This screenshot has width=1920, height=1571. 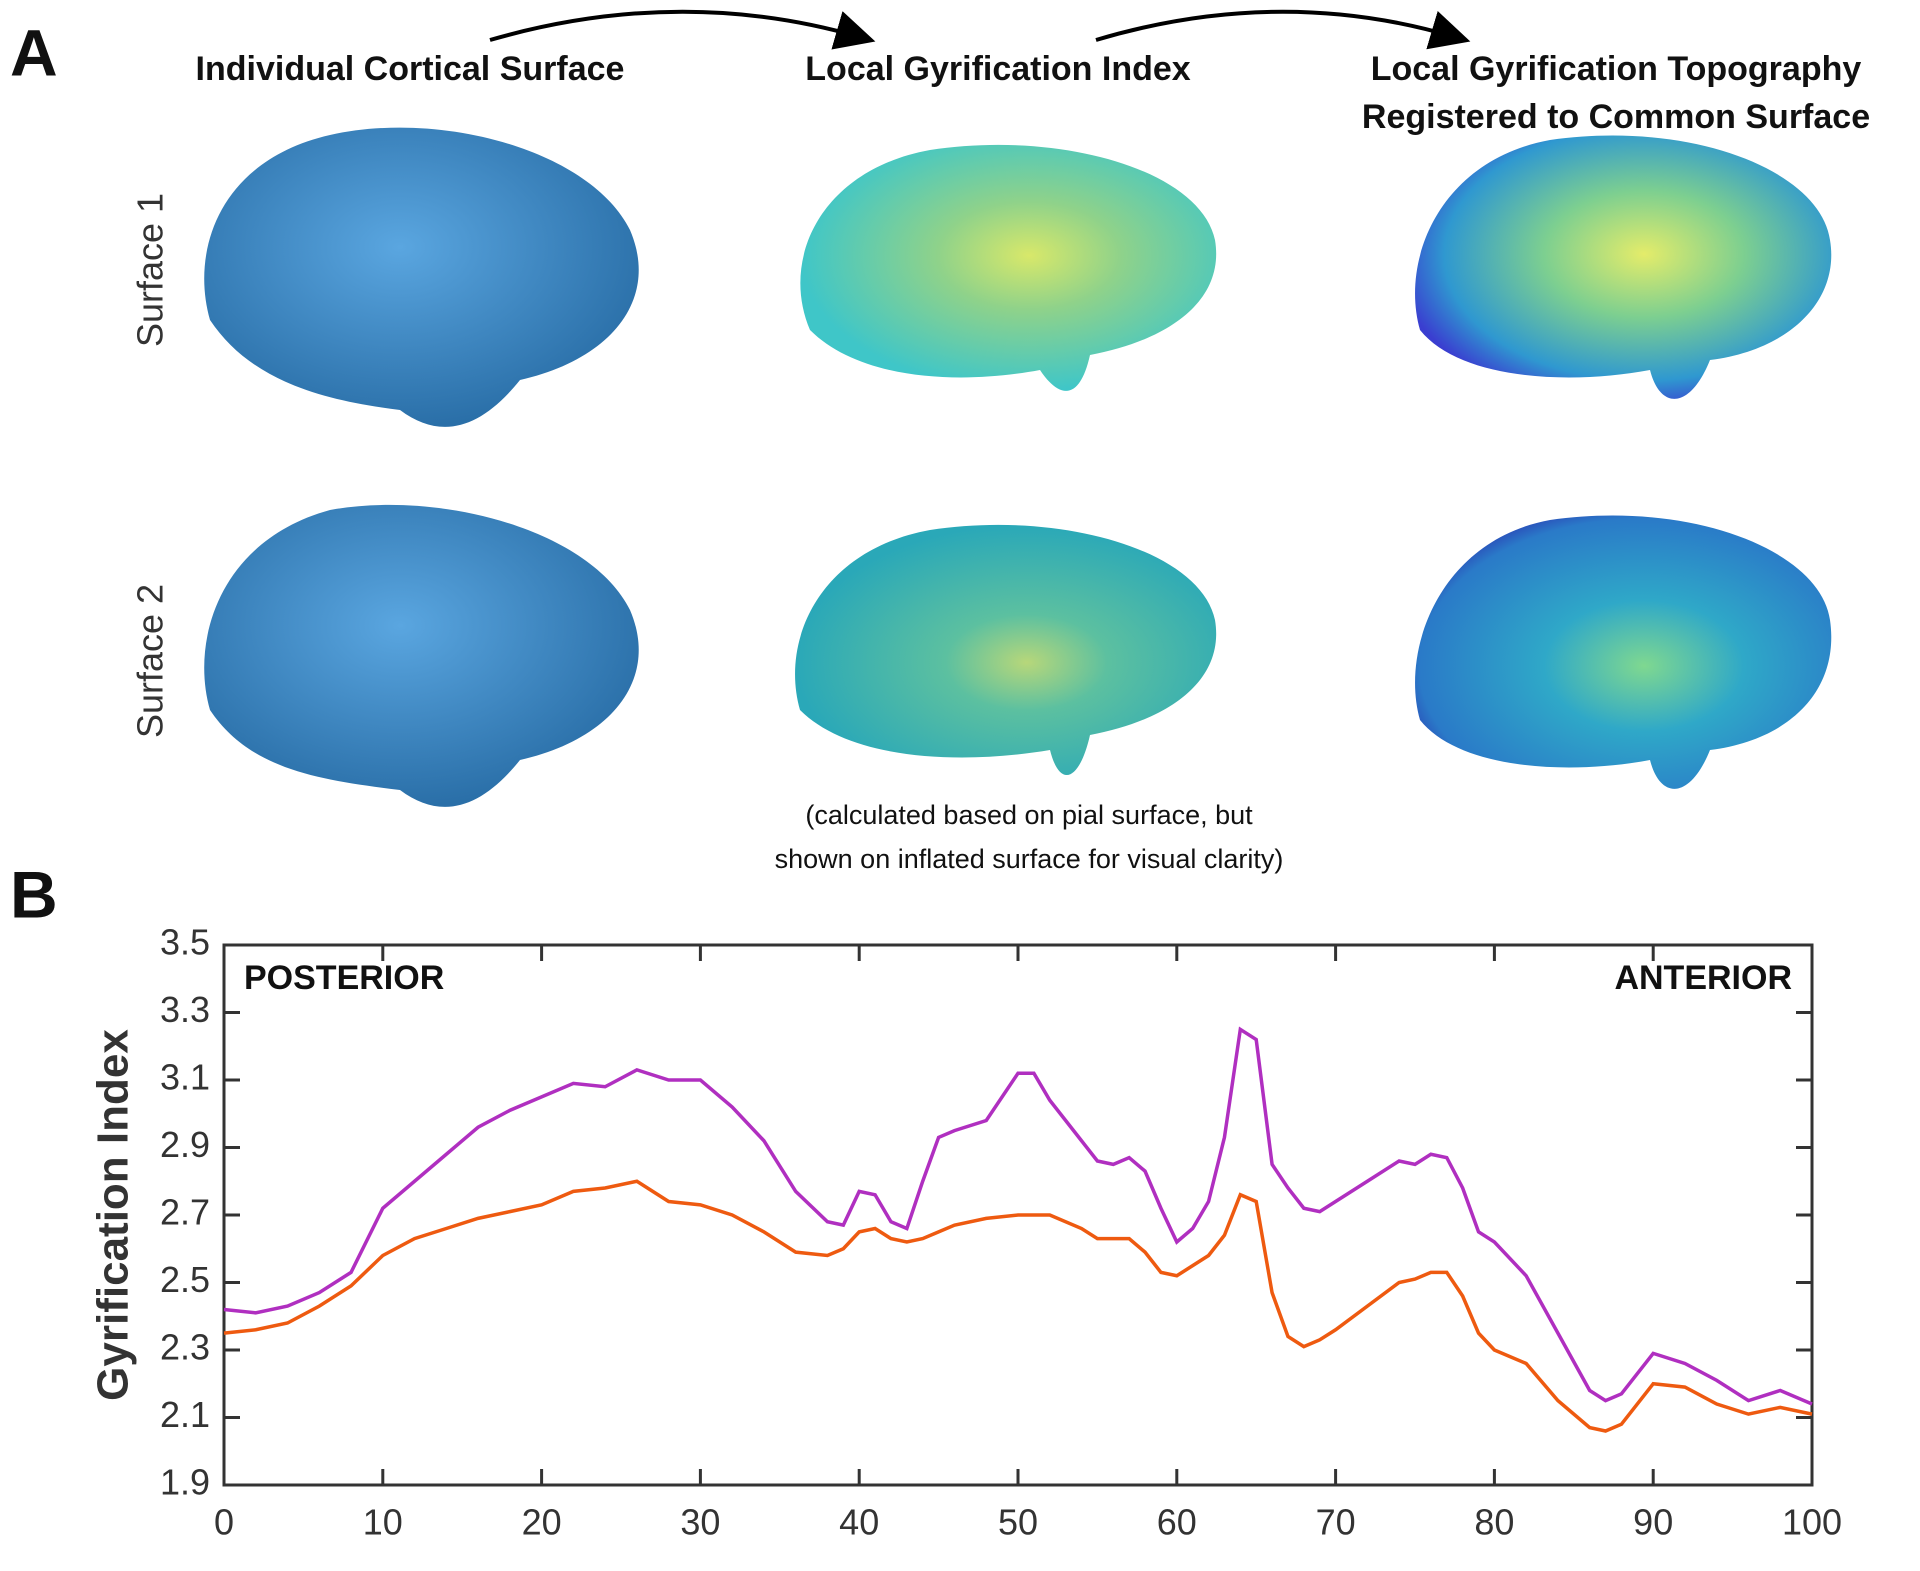 What do you see at coordinates (1029, 815) in the screenshot?
I see `note: (calculated based on pial surface, but` at bounding box center [1029, 815].